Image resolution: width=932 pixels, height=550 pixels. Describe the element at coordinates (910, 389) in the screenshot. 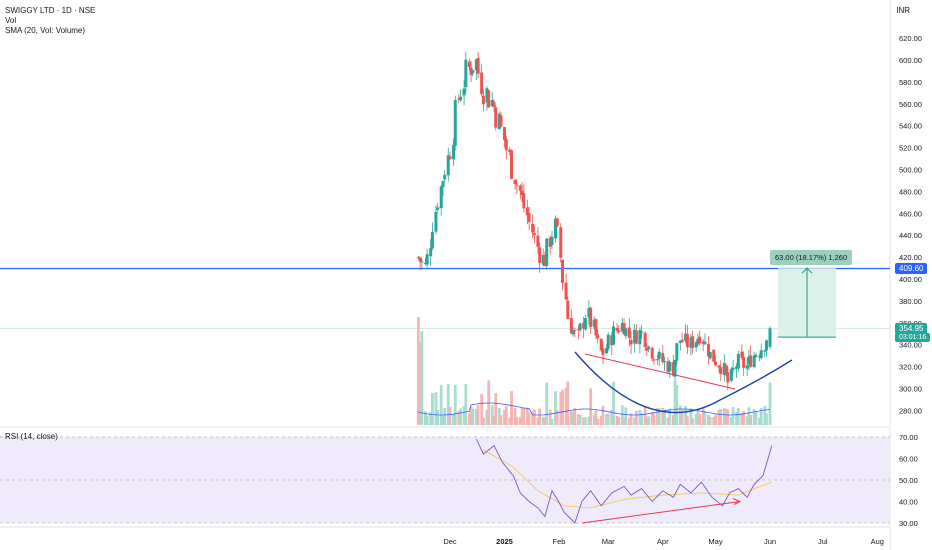

I see `price-tick-label: 300.00` at that location.